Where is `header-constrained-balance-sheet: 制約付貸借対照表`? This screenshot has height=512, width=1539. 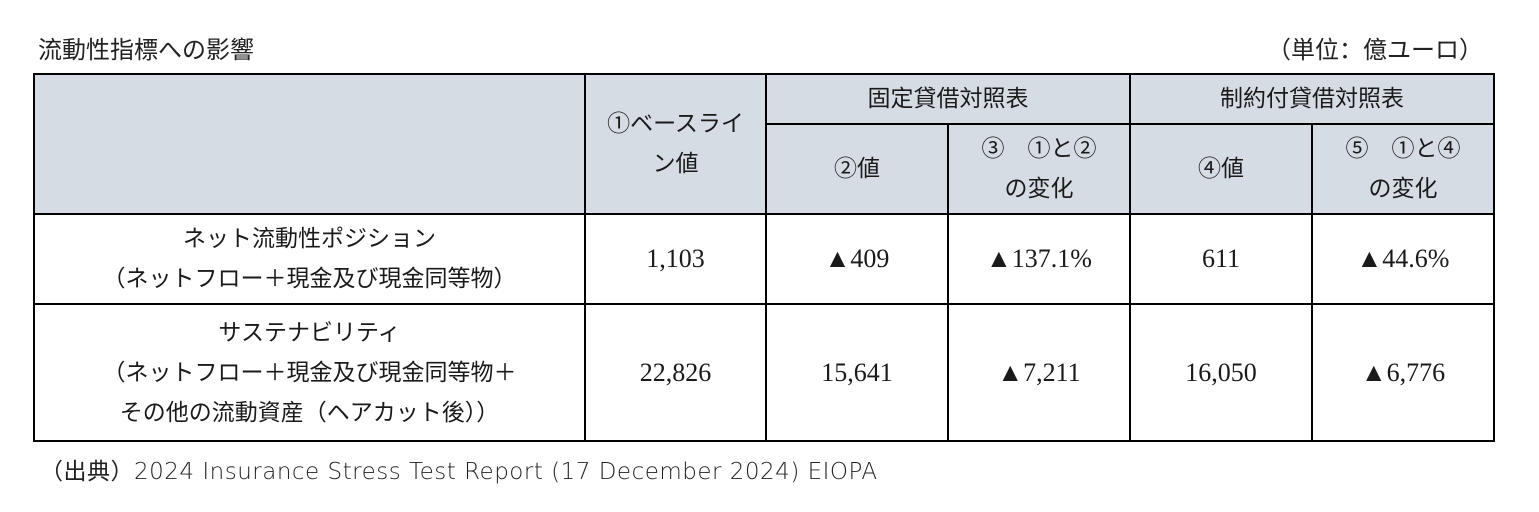
header-constrained-balance-sheet: 制約付貸借対照表 is located at coordinates (1312, 99).